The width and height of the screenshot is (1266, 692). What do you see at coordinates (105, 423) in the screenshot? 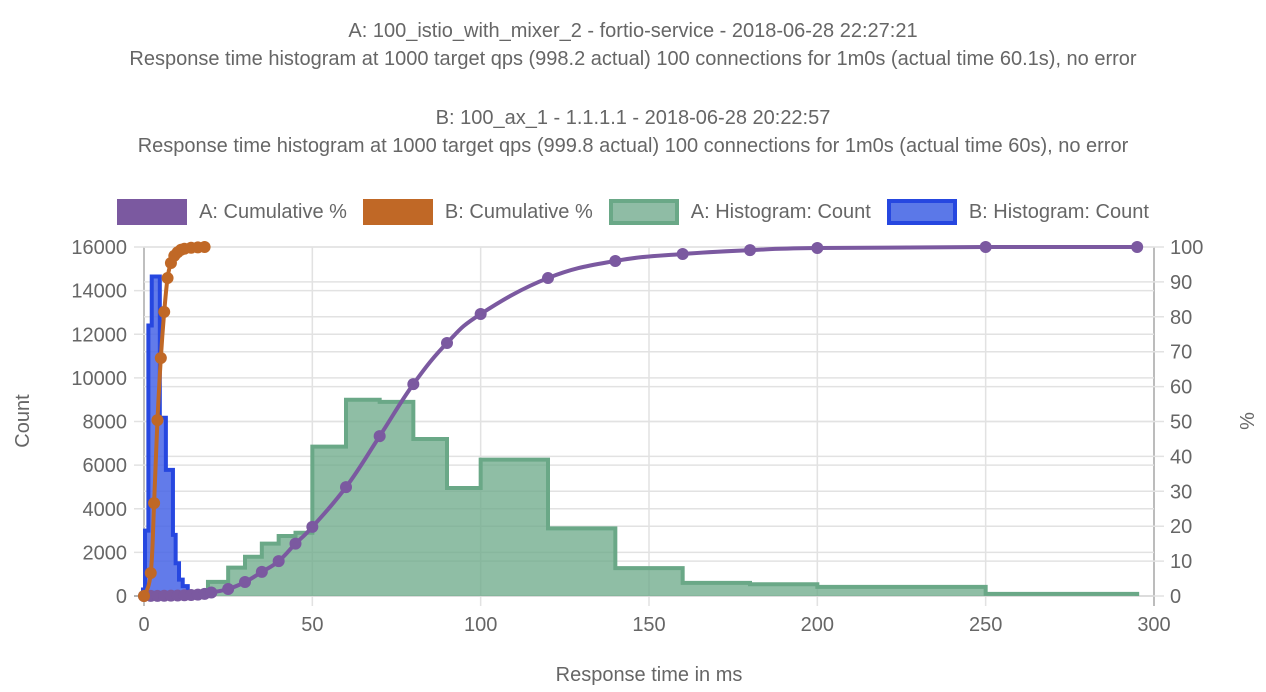
I see `y-left-tick-label: 8000` at bounding box center [105, 423].